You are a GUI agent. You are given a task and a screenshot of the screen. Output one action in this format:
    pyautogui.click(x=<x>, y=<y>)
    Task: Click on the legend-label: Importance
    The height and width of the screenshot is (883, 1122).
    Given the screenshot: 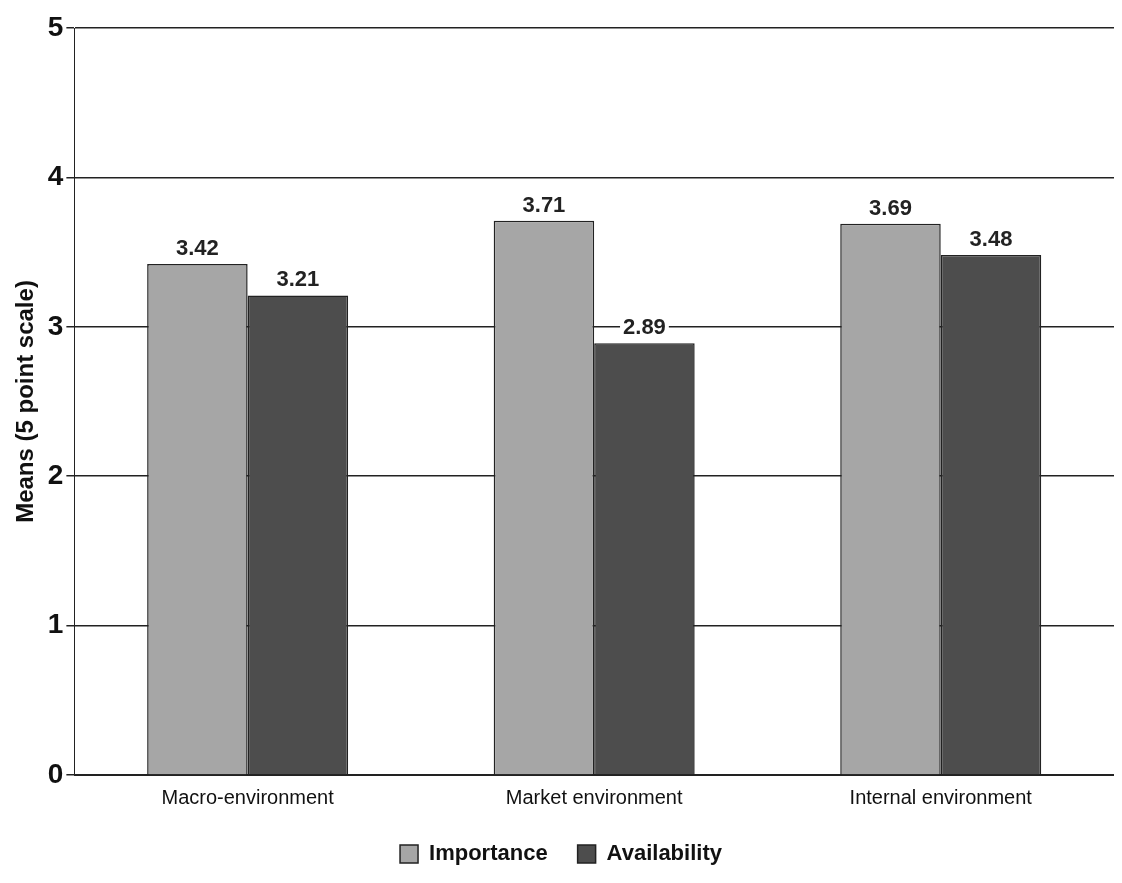 What is the action you would take?
    pyautogui.click(x=488, y=853)
    